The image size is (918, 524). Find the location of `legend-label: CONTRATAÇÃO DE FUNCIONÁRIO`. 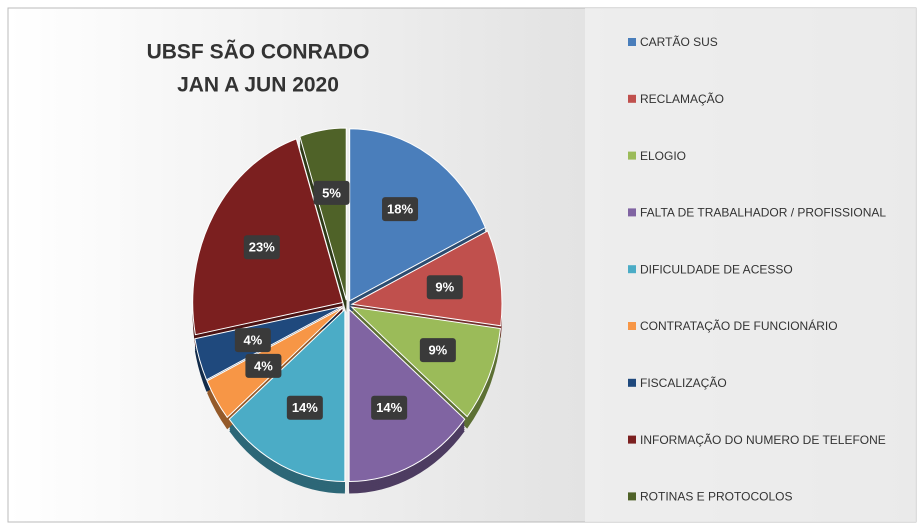

legend-label: CONTRATAÇÃO DE FUNCIONÁRIO is located at coordinates (739, 325).